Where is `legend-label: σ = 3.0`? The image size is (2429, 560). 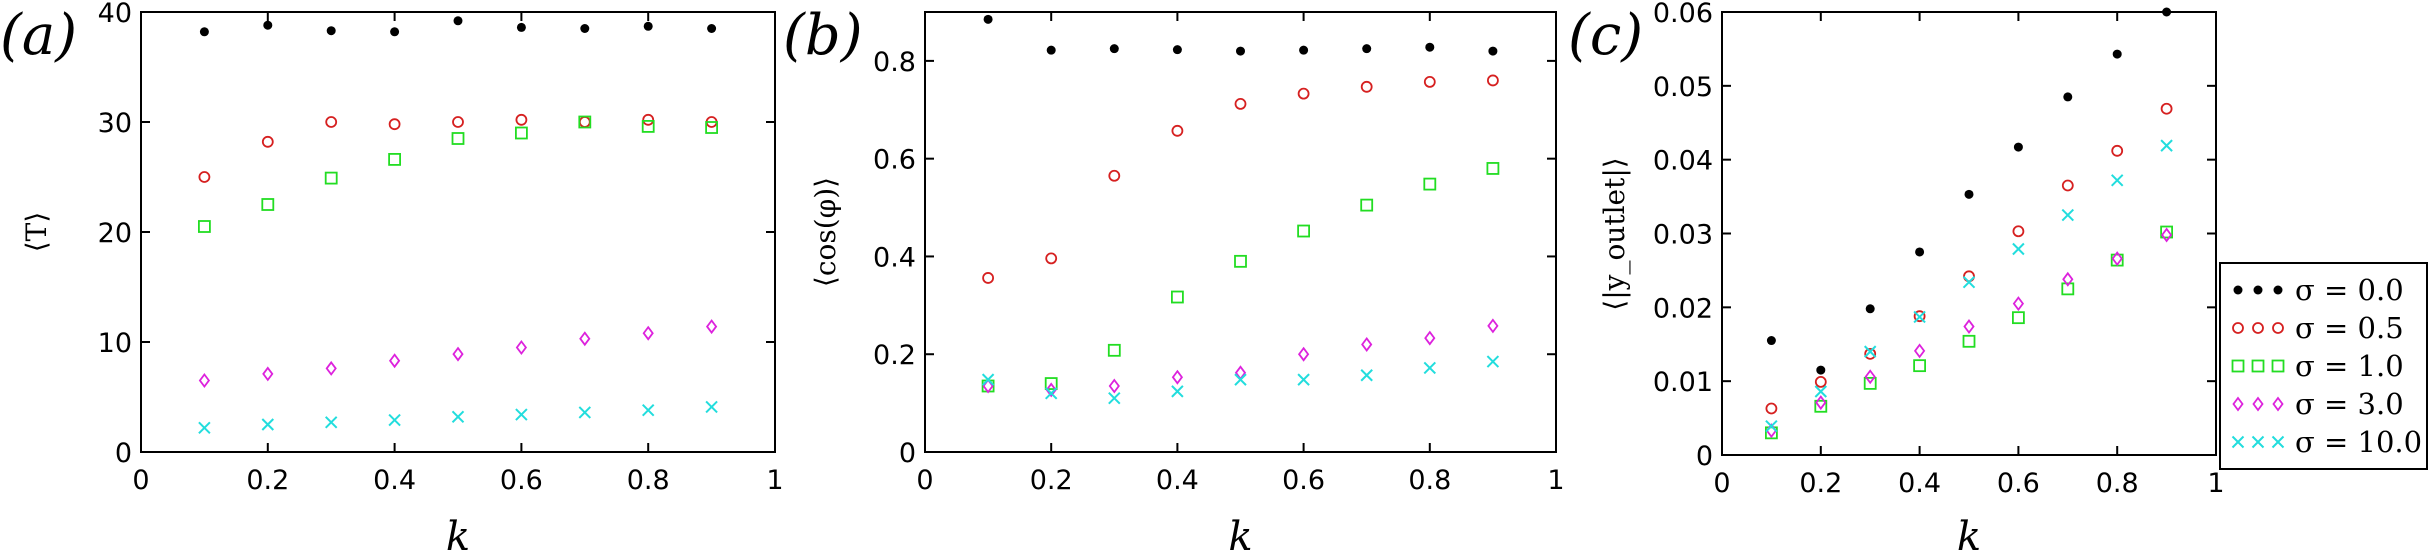
legend-label: σ = 3.0 is located at coordinates (2349, 404).